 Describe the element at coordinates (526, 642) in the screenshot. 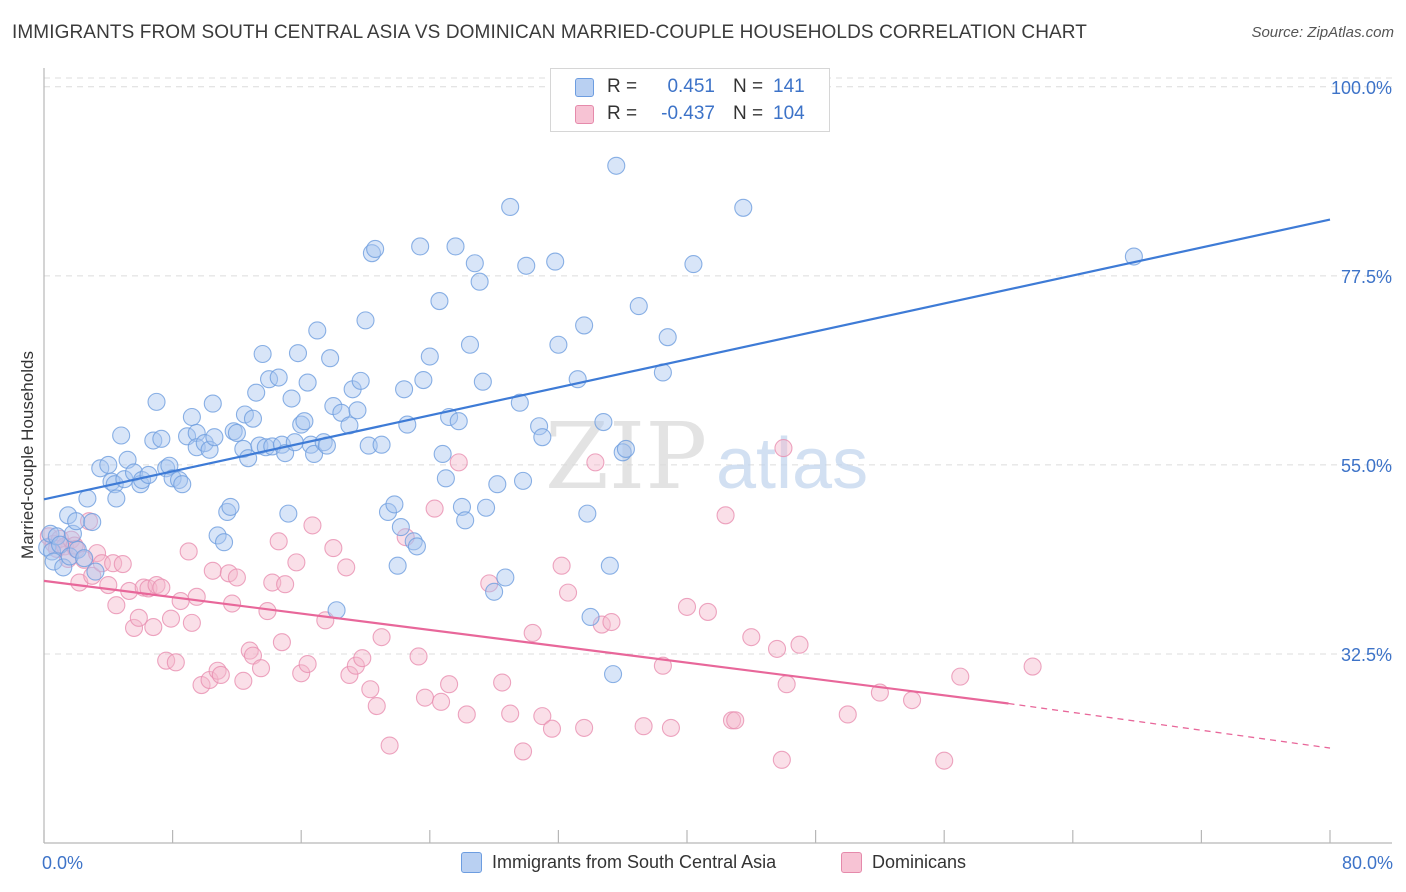

I see `trend-line-pink` at that location.